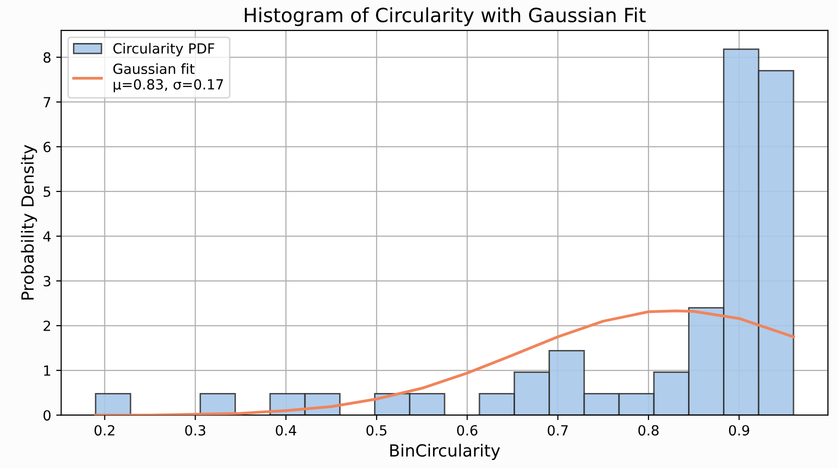 This screenshot has width=838, height=468. What do you see at coordinates (47, 325) in the screenshot?
I see `y-tick-label: 2` at bounding box center [47, 325].